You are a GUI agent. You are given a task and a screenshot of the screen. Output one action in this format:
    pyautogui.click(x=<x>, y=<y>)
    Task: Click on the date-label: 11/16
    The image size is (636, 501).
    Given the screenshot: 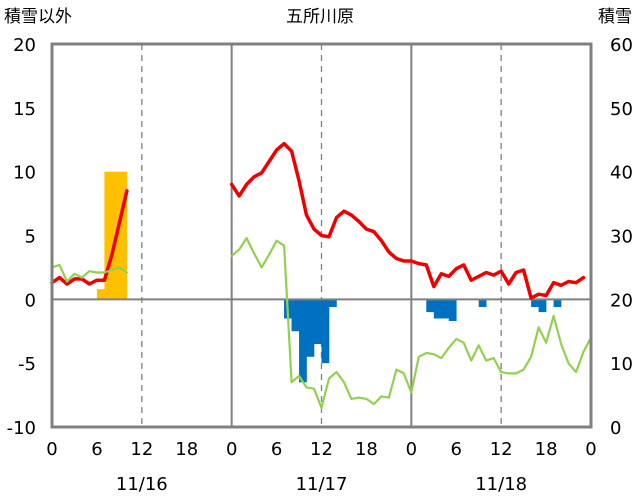 What is the action you would take?
    pyautogui.click(x=142, y=484)
    